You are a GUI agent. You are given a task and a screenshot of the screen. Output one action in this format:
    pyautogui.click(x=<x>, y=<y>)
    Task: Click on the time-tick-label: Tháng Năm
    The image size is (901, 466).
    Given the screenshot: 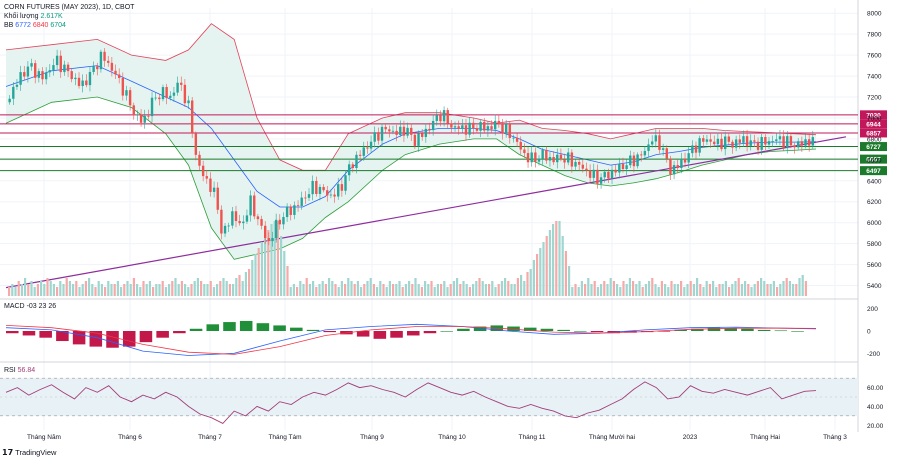 What is the action you would take?
    pyautogui.click(x=44, y=437)
    